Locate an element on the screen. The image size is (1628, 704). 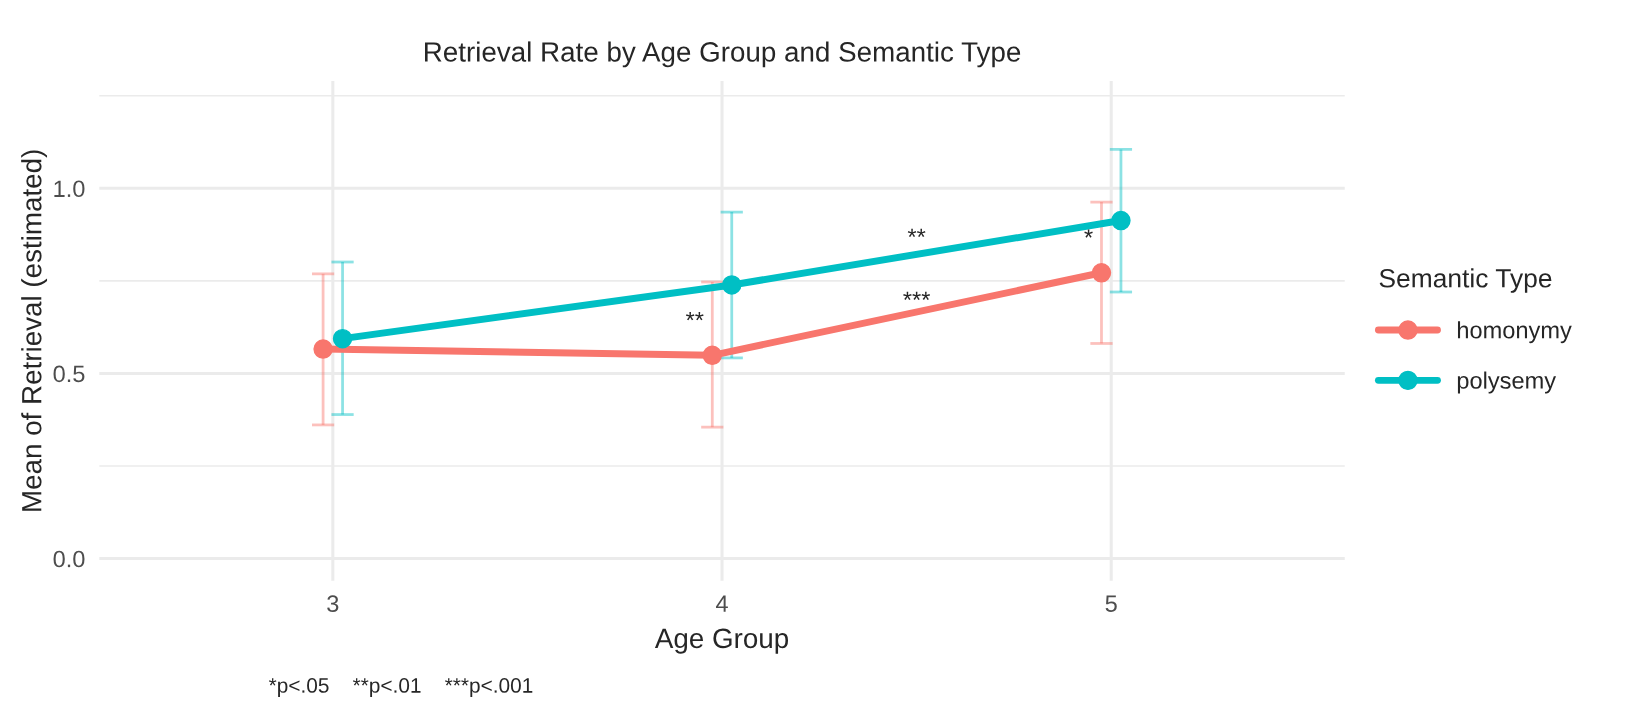
annotation: * is located at coordinates (1088, 233).